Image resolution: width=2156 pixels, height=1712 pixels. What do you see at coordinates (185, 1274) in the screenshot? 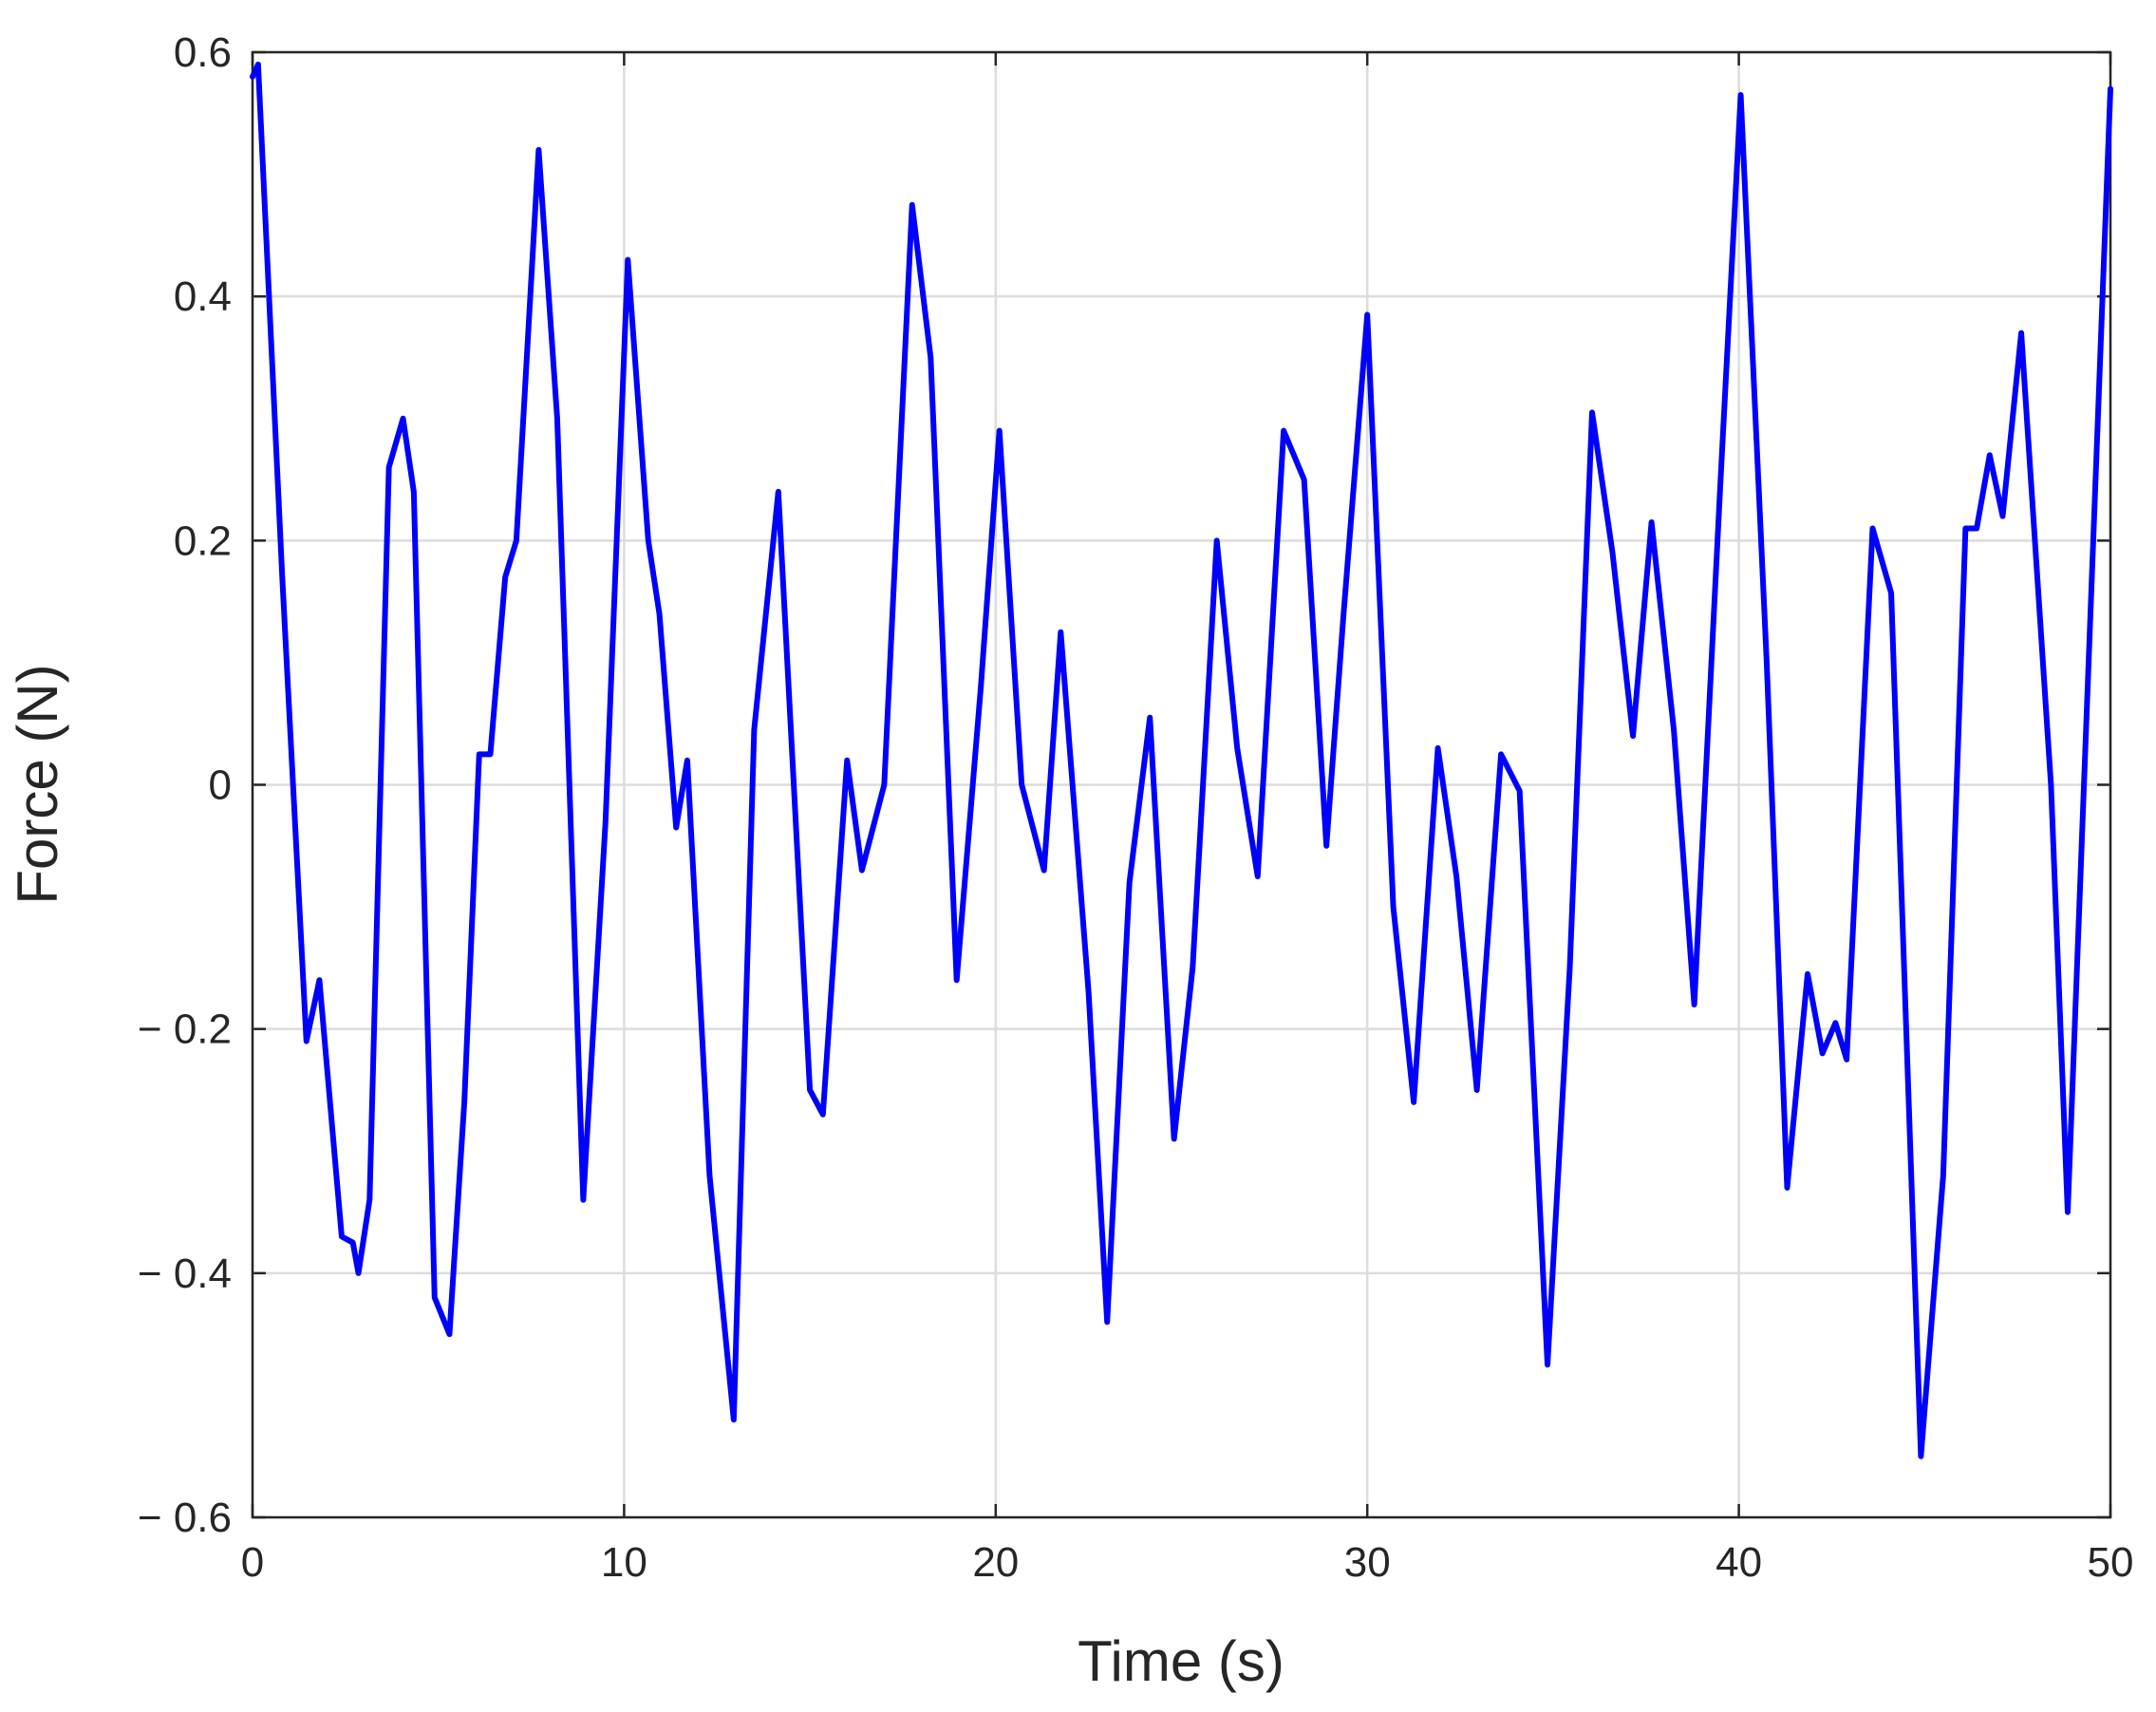
I see `y-tick-label: − 0.4` at bounding box center [185, 1274].